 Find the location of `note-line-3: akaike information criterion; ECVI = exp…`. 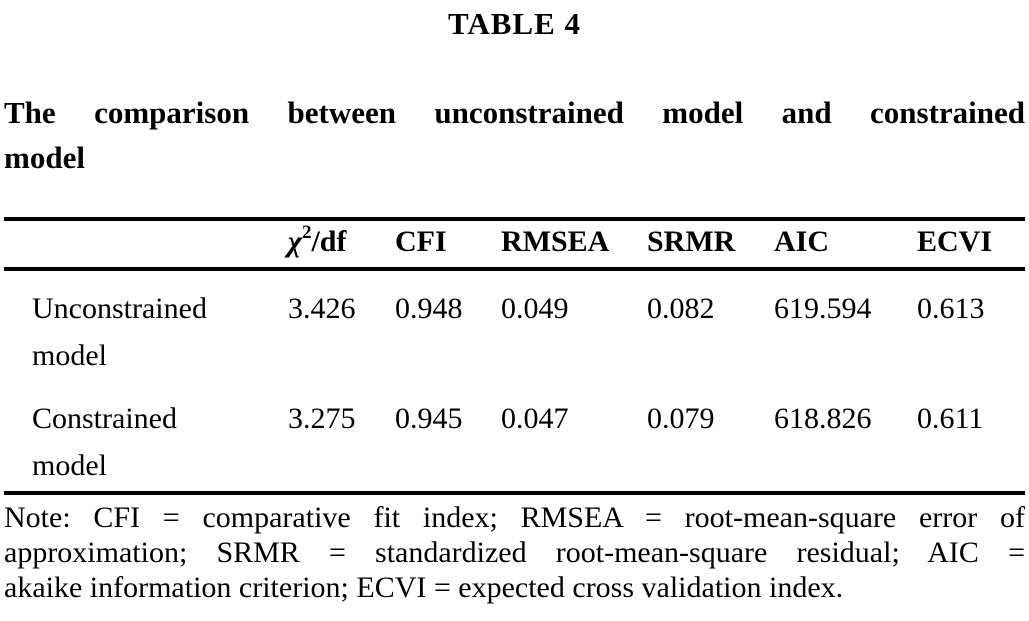

note-line-3: akaike information criterion; ECVI = exp… is located at coordinates (424, 587).